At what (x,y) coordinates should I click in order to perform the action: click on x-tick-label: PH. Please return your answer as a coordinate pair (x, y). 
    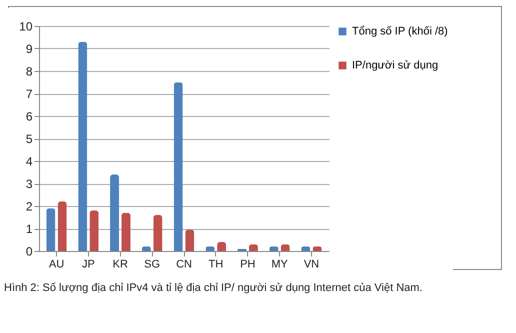
    Looking at the image, I should click on (248, 264).